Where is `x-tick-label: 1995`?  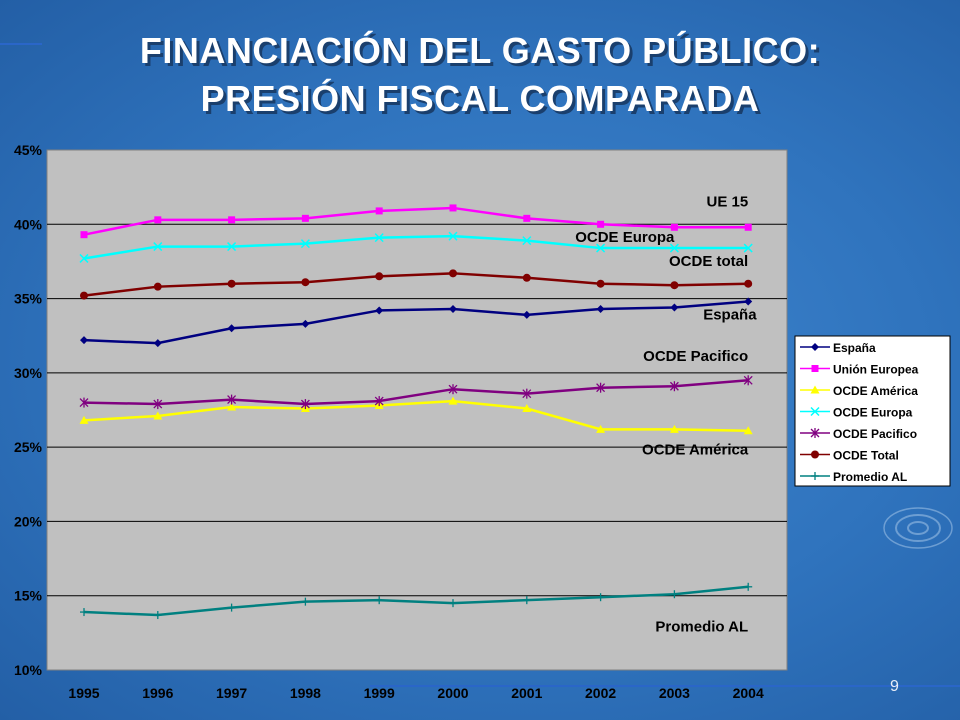
x-tick-label: 1995 is located at coordinates (83, 693).